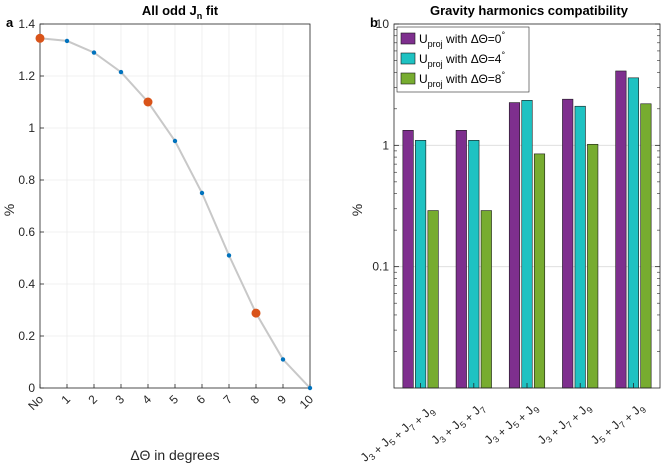 The width and height of the screenshot is (664, 476). Describe the element at coordinates (119, 399) in the screenshot. I see `panel-a-xtick-label: 3` at that location.